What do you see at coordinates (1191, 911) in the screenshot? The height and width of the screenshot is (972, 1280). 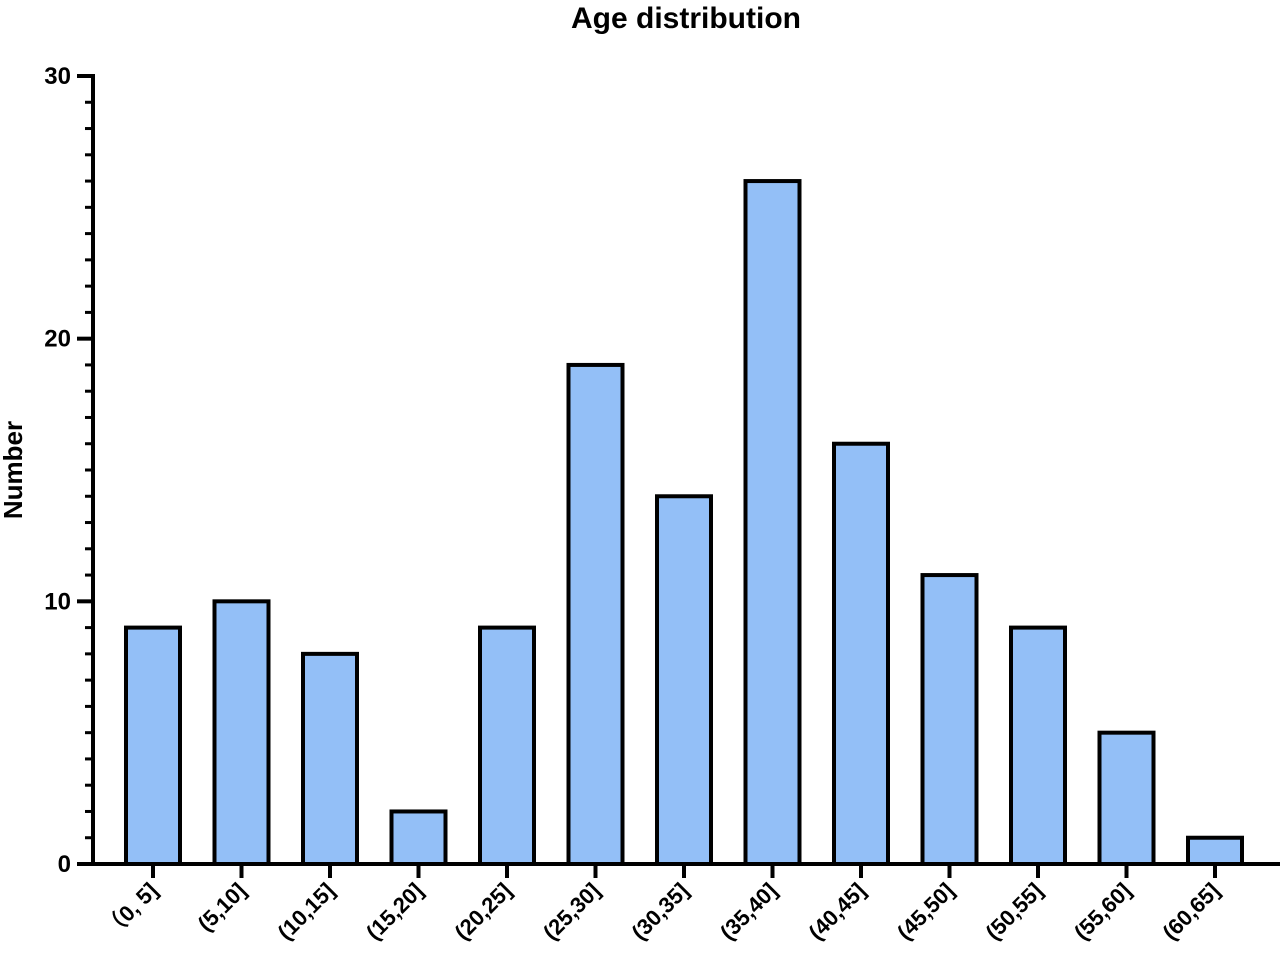 I see `x-tick-label: (60,65]` at bounding box center [1191, 911].